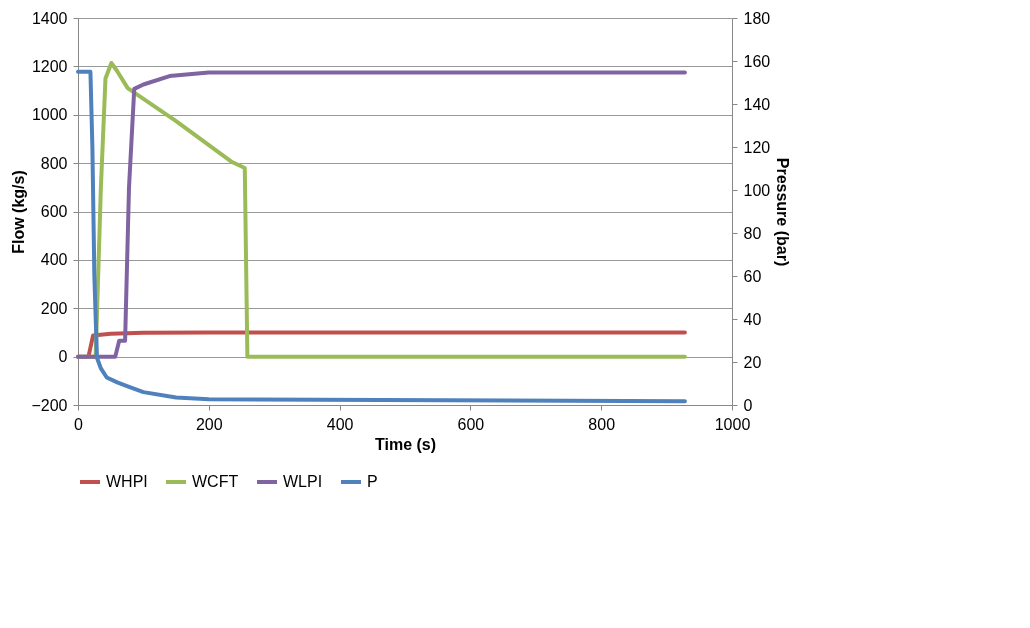 The height and width of the screenshot is (628, 1030). Describe the element at coordinates (752, 276) in the screenshot. I see `y2-tick-label: 60` at that location.